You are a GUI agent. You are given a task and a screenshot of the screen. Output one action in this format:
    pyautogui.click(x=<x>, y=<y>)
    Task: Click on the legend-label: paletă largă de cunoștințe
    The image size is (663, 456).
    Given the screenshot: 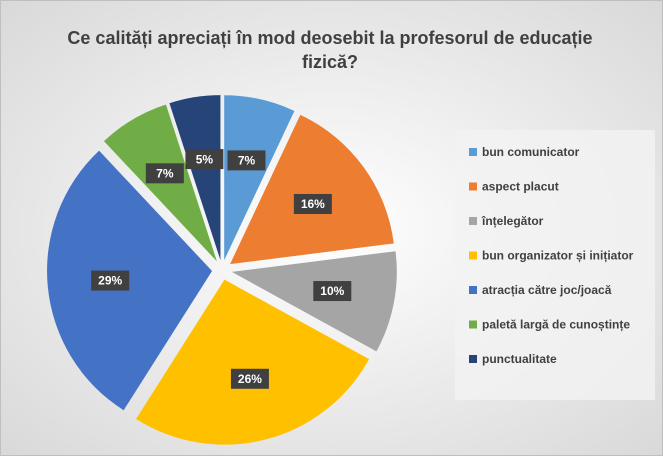 What is the action you would take?
    pyautogui.click(x=556, y=325)
    